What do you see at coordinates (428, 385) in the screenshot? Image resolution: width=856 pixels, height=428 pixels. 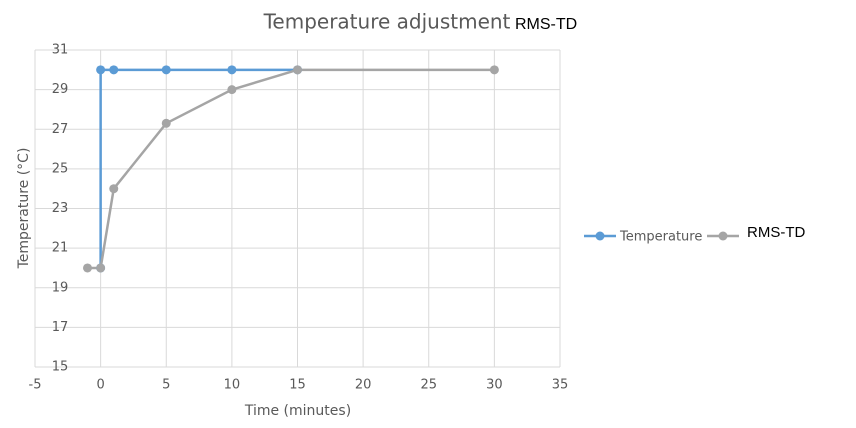 I see `x-tick-label: 25` at bounding box center [428, 385].